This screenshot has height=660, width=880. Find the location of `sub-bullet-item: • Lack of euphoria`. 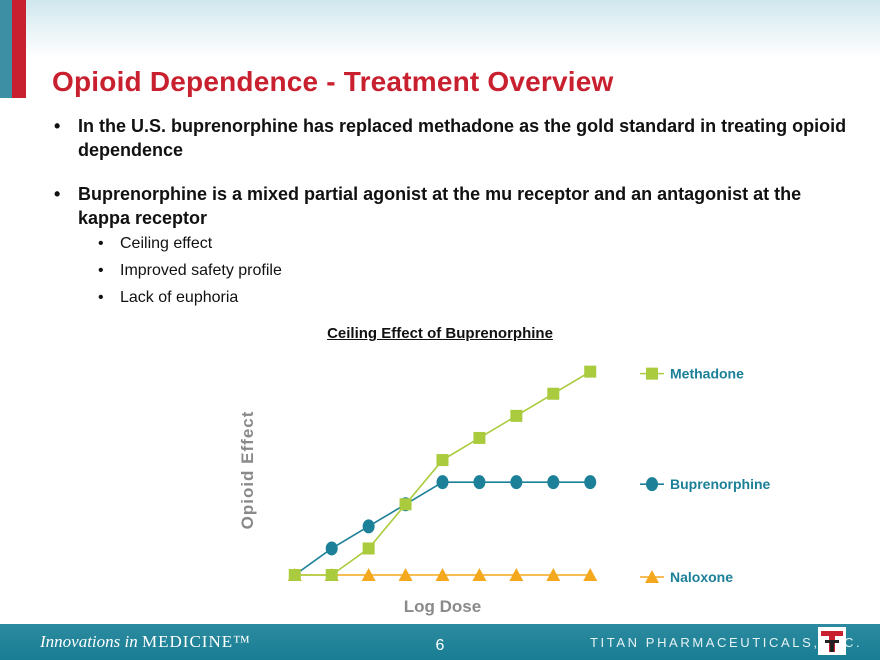

sub-bullet-item: • Lack of euphoria is located at coordinates (476, 298).